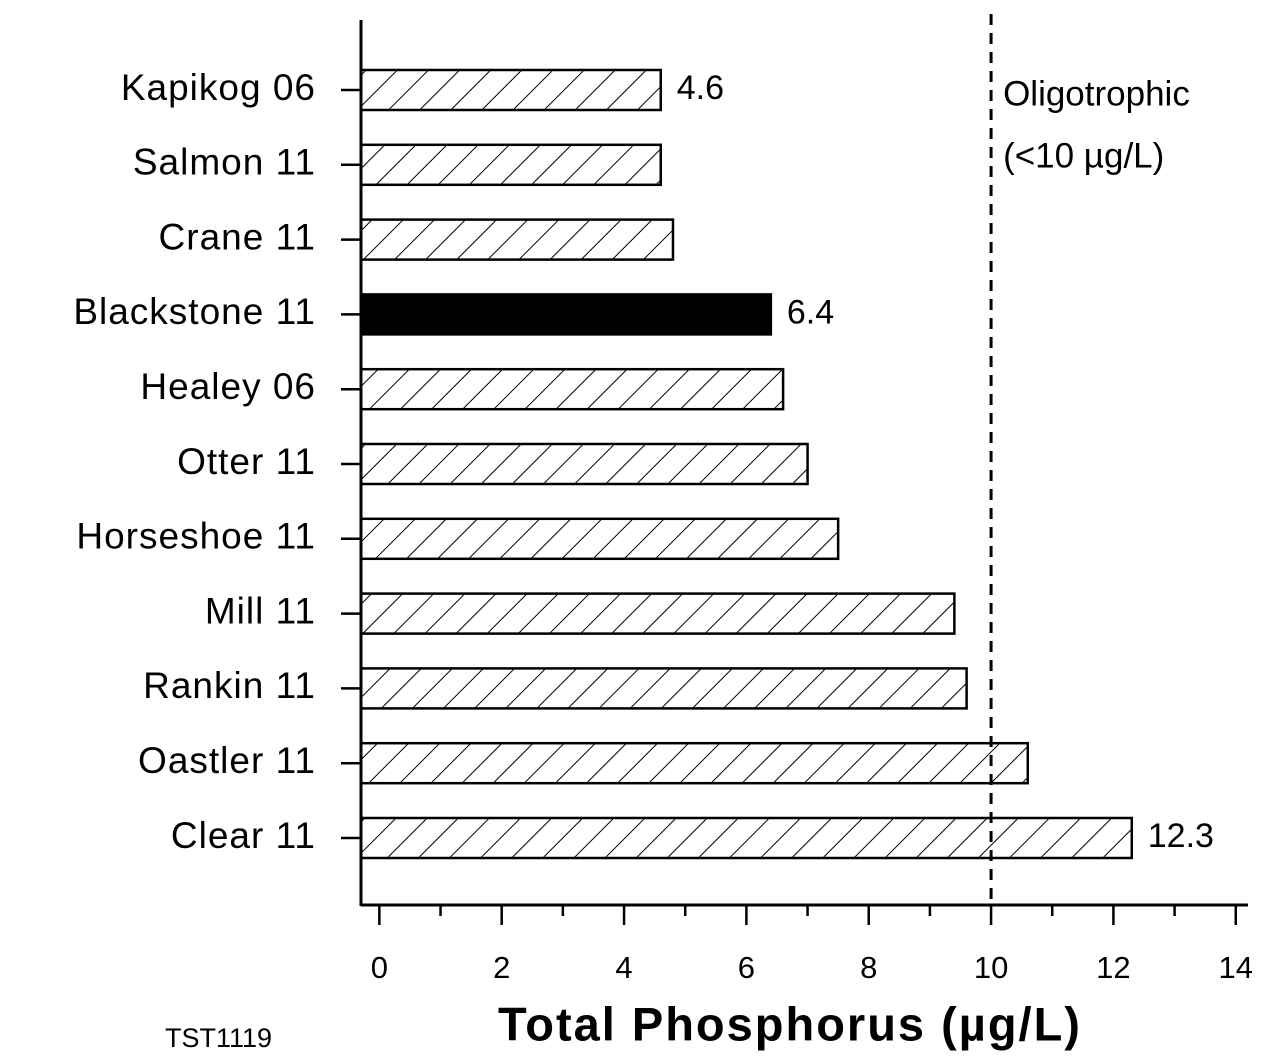 Image resolution: width=1264 pixels, height=1057 pixels. I want to click on value-label: 6.4, so click(810, 312).